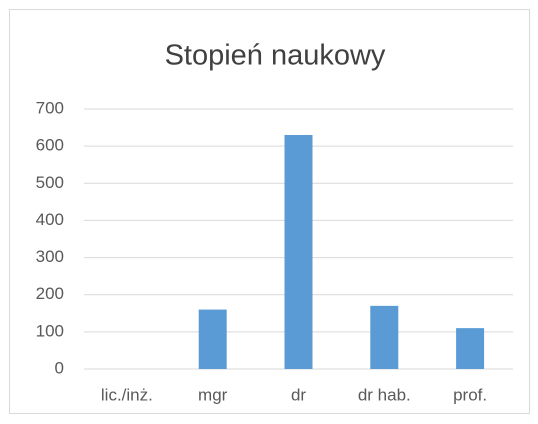 Image resolution: width=538 pixels, height=424 pixels. What do you see at coordinates (275, 56) in the screenshot?
I see `chart-title: Stopień naukowy` at bounding box center [275, 56].